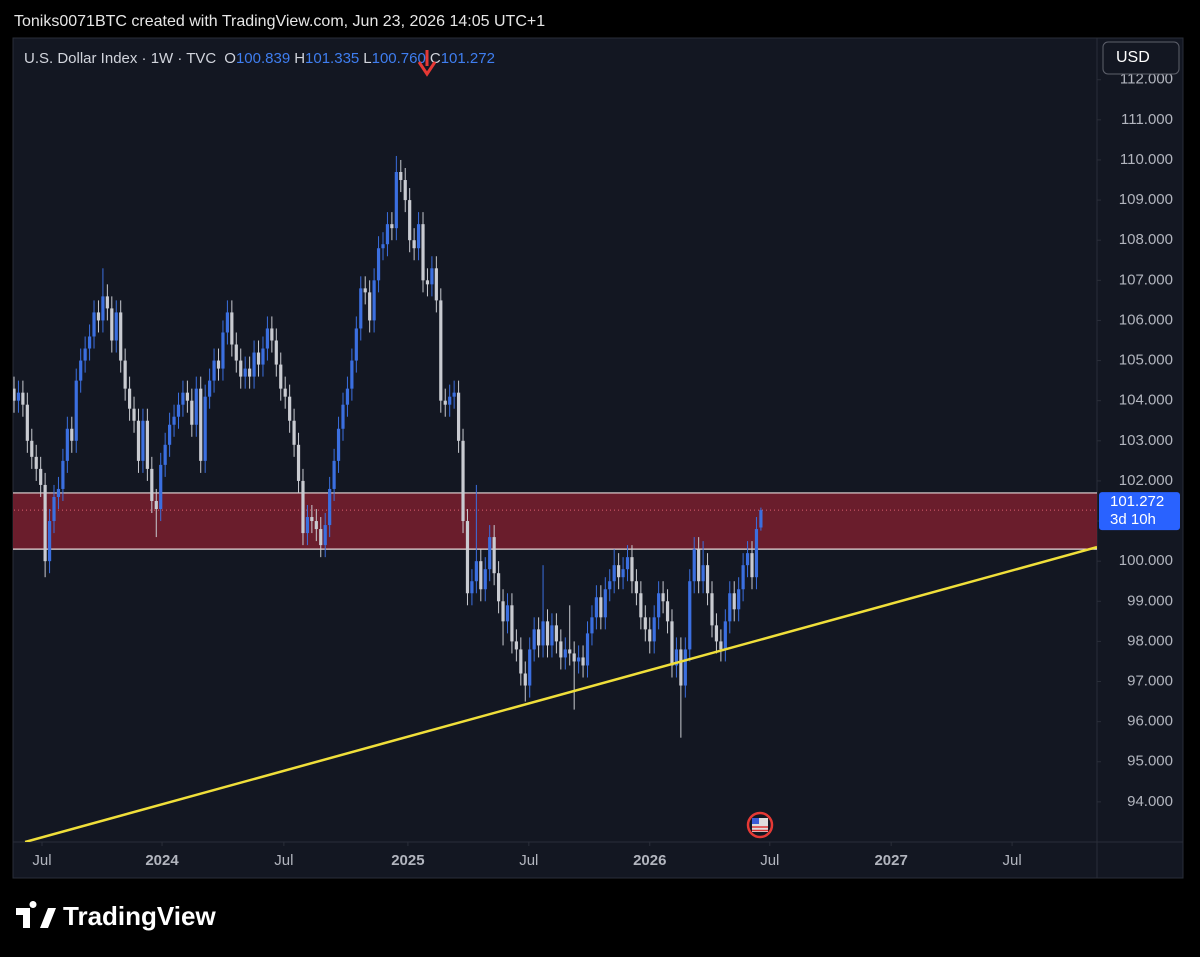 The image size is (1200, 957). Describe the element at coordinates (230, 58) in the screenshot. I see `legend-key: O` at that location.